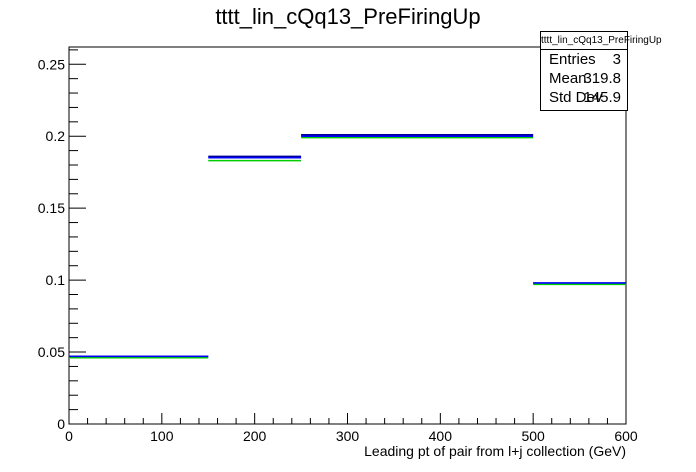 This screenshot has width=696, height=472. I want to click on stats-row-stddev: Std Dev 145.9, so click(584, 97).